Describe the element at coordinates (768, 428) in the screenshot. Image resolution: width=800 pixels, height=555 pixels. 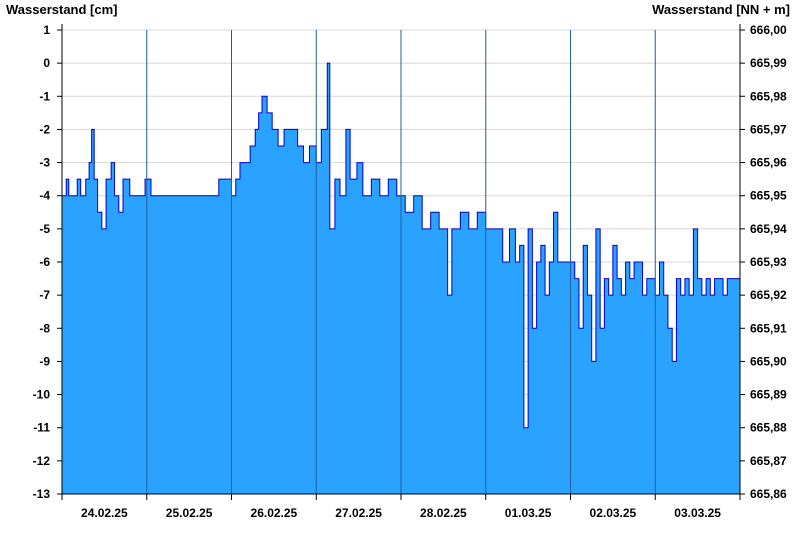
I see `y-tick-label-right: 665,88` at that location.